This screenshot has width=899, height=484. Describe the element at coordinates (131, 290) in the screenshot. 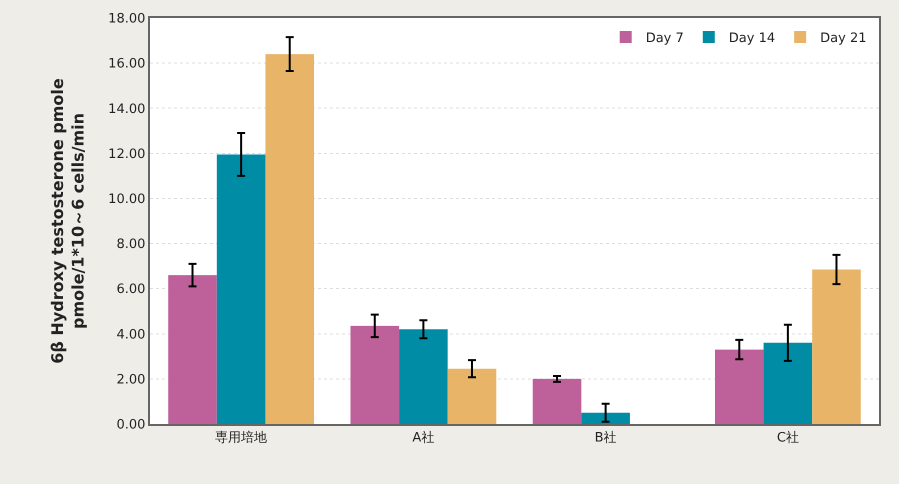

I see `y-tick-label: 6.00` at that location.